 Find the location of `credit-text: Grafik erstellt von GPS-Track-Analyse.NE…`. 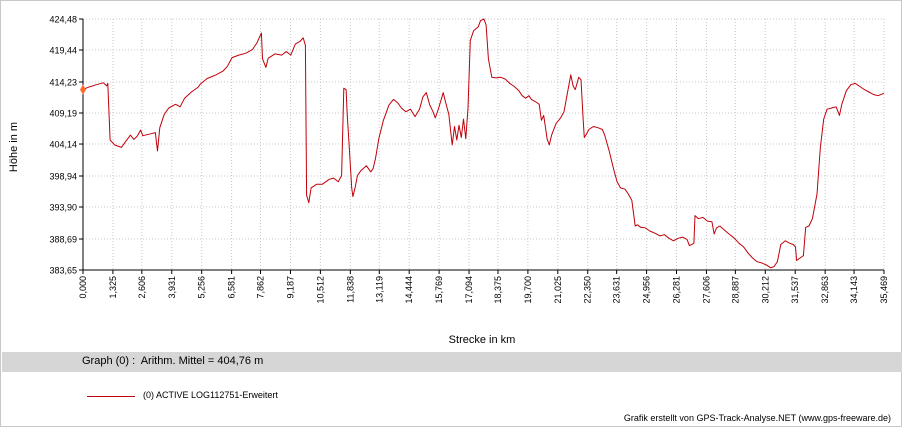

credit-text: Grafik erstellt von GPS-Track-Analyse.NE… is located at coordinates (757, 418).